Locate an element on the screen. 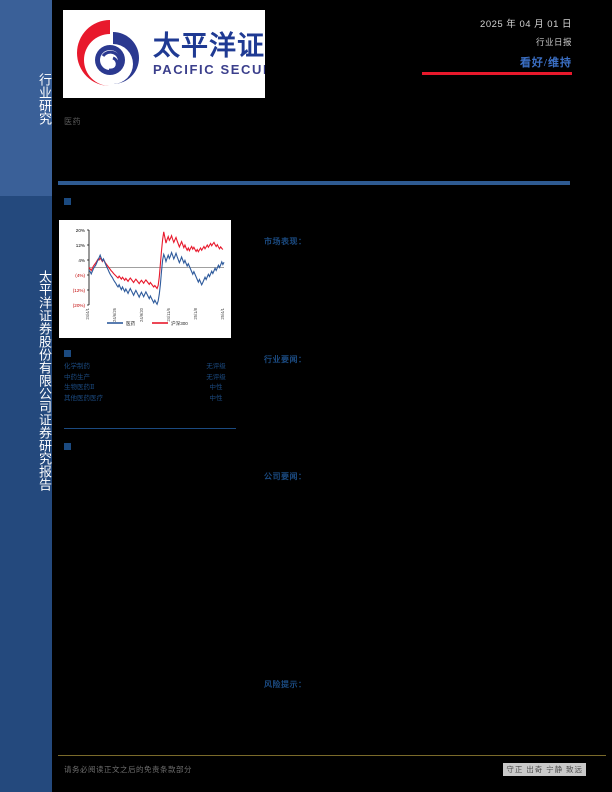 This screenshot has height=792, width=612. chart-legend-label: 沪深300 is located at coordinates (179, 323).